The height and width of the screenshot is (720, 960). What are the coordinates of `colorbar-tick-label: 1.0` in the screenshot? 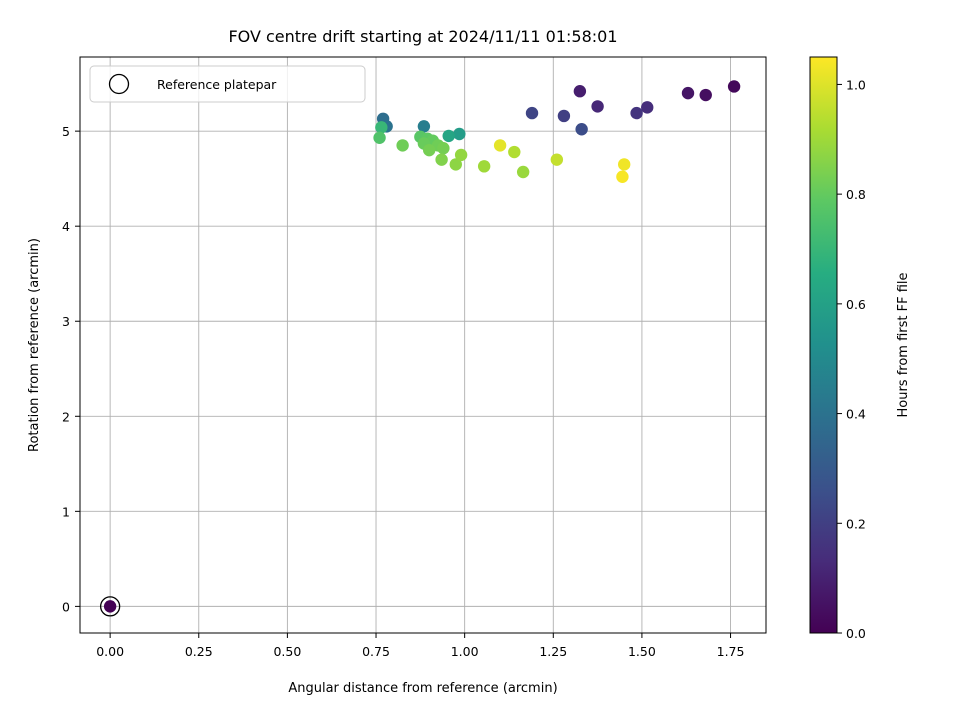 It's located at (856, 84).